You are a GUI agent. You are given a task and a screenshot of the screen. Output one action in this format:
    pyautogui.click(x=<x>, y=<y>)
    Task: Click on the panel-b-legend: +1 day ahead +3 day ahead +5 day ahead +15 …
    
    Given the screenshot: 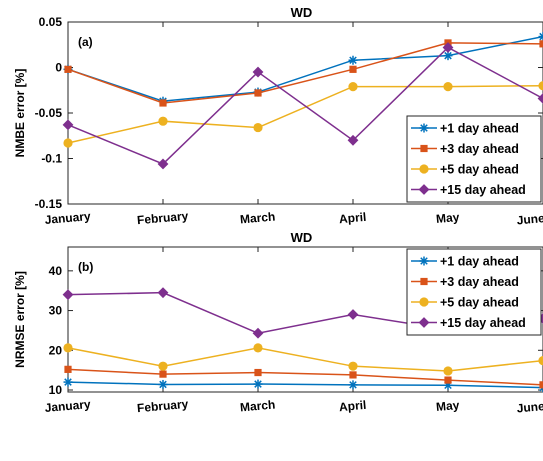 What is the action you would take?
    pyautogui.click(x=474, y=292)
    